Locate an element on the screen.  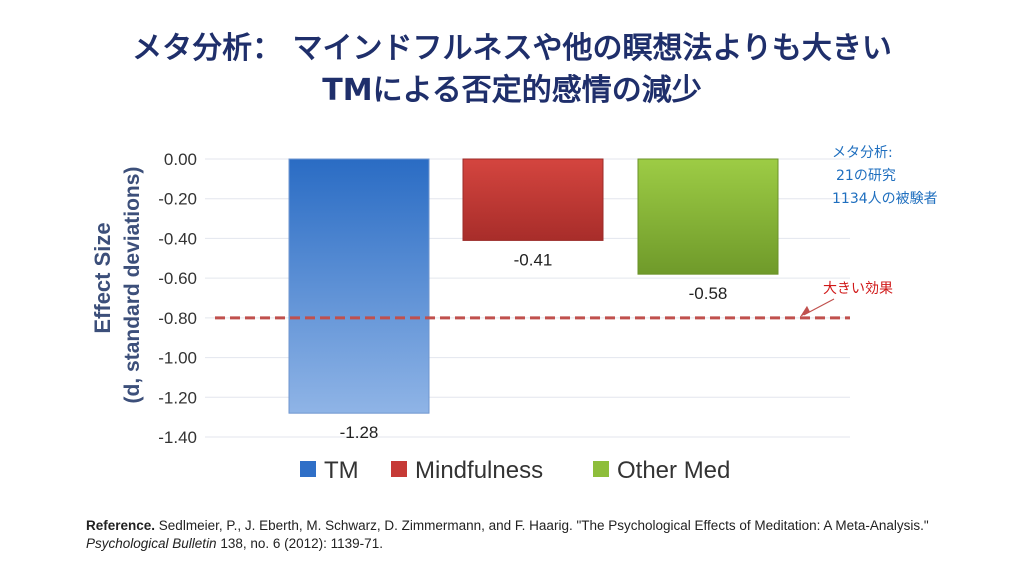
y-tick-label: -0.80 is located at coordinates (177, 318).